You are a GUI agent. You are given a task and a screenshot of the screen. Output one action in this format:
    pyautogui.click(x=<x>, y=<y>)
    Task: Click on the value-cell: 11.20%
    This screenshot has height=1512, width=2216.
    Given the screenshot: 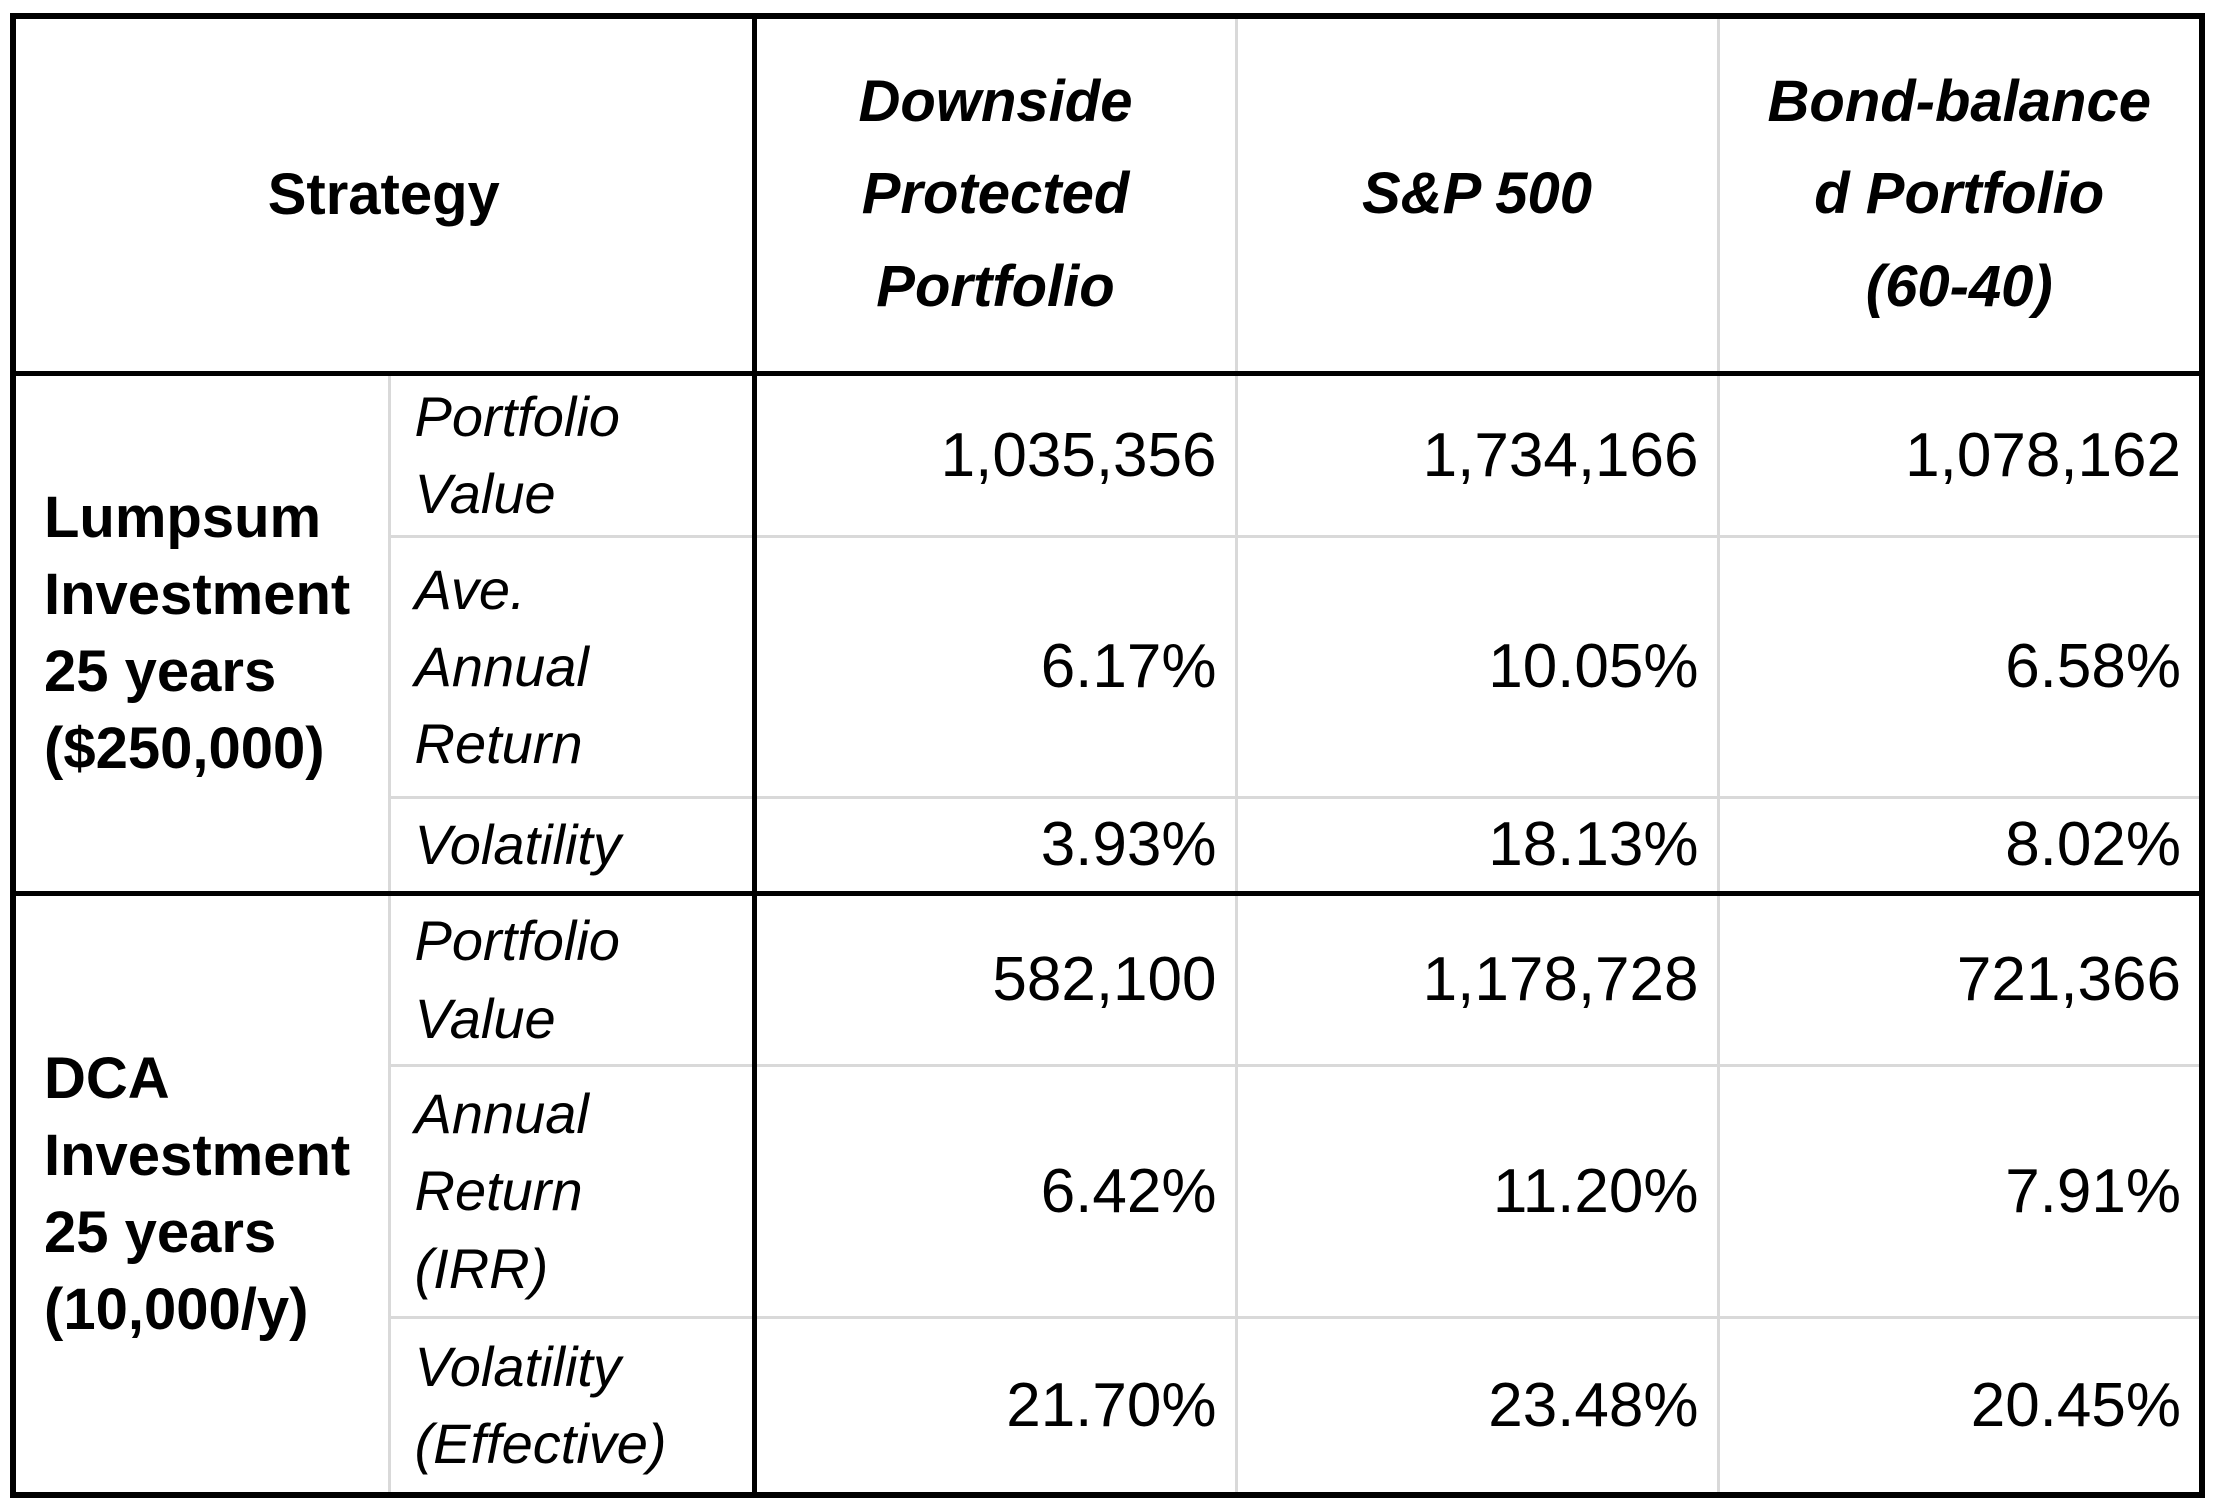 What is the action you would take?
    pyautogui.click(x=1477, y=1191)
    